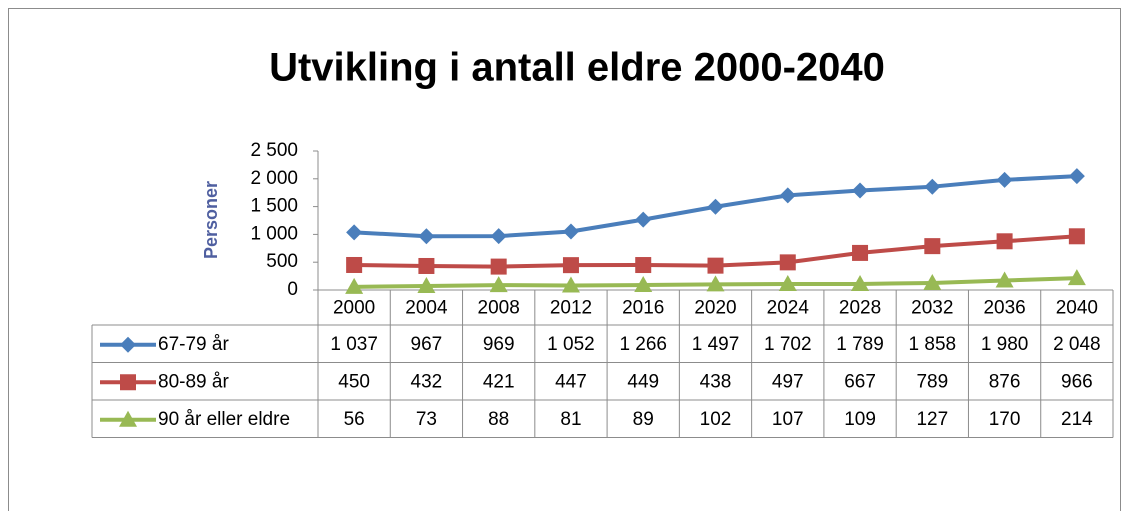 The width and height of the screenshot is (1129, 511). What do you see at coordinates (643, 419) in the screenshot?
I see `table-cell: 89` at bounding box center [643, 419].